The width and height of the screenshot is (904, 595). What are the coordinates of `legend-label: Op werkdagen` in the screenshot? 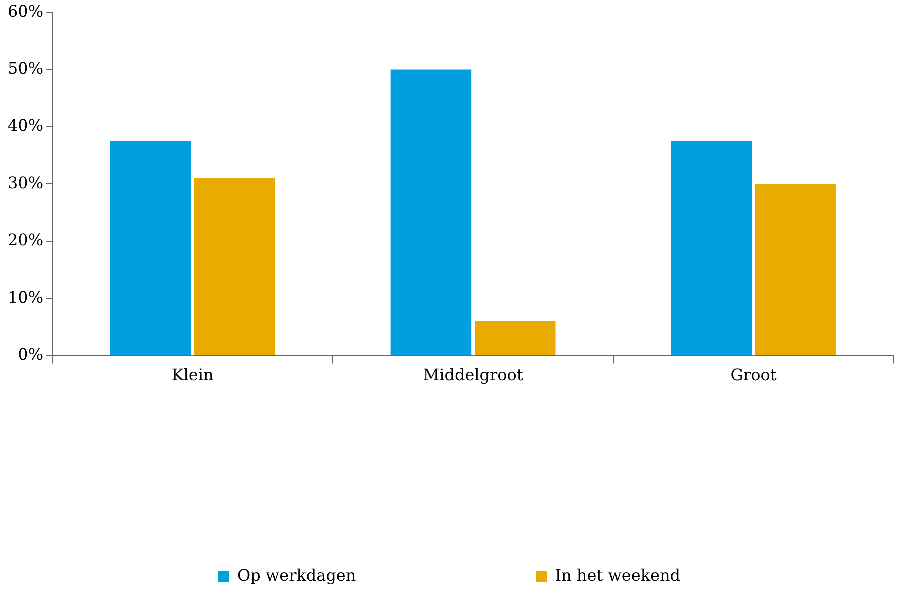 It's located at (296, 576).